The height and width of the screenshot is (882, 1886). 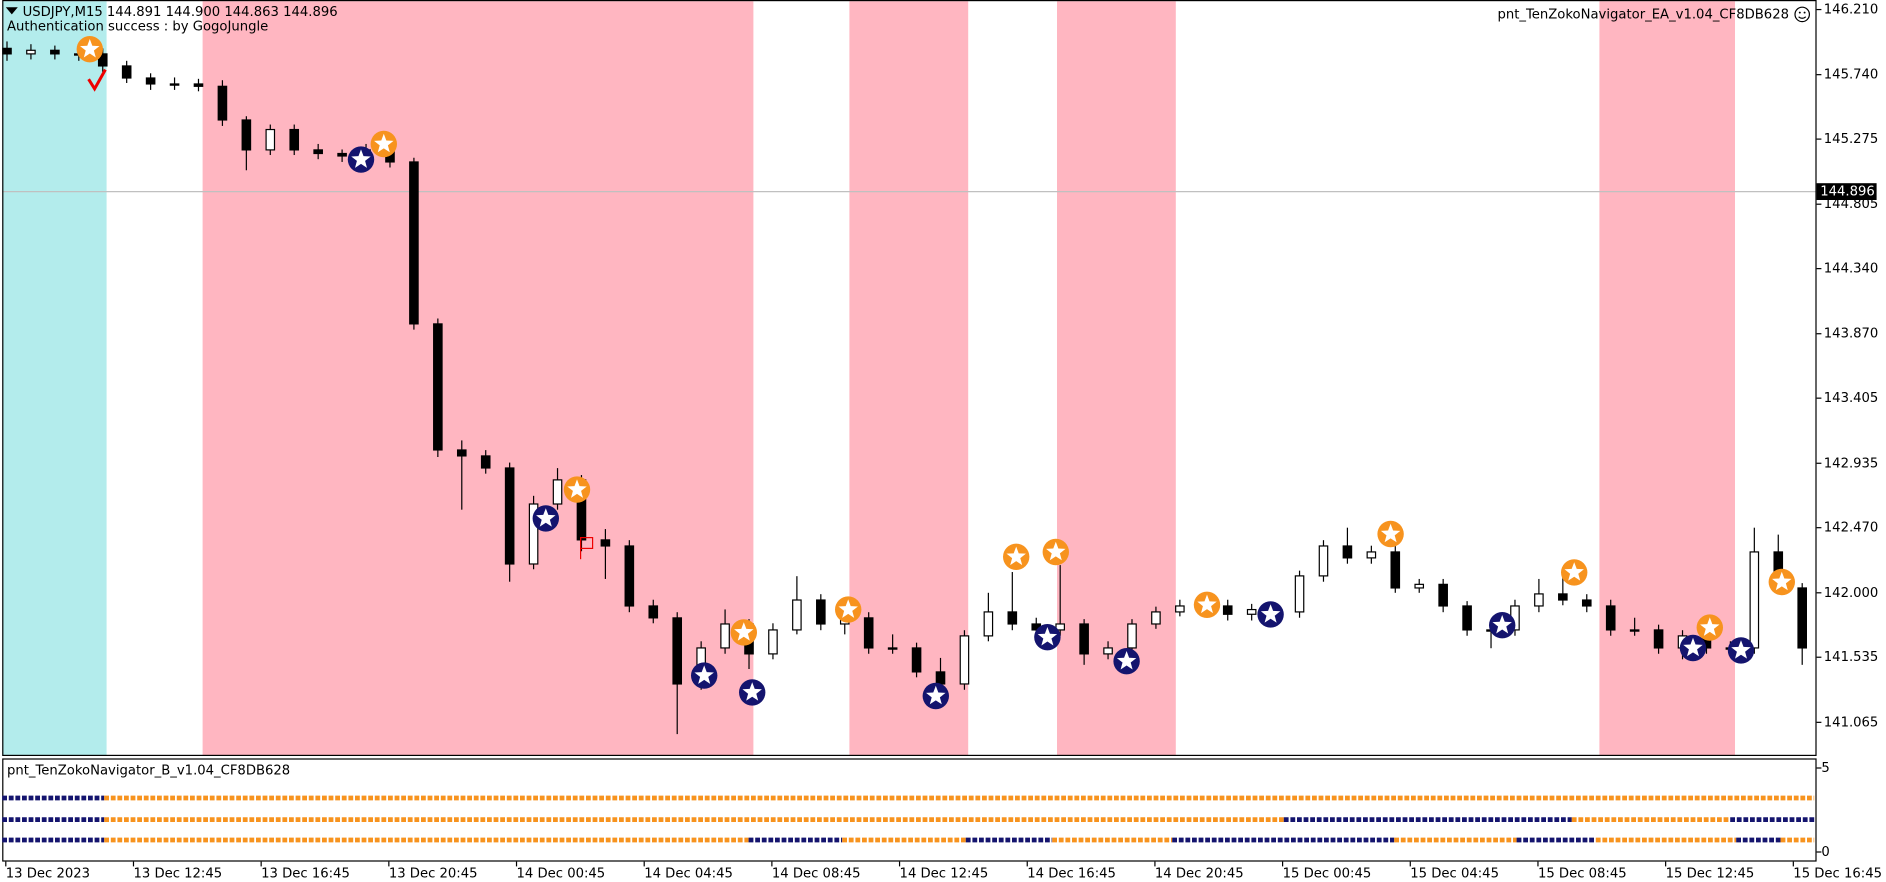 I want to click on x-tick-label: 15 Dec 00:45, so click(x=1327, y=874).